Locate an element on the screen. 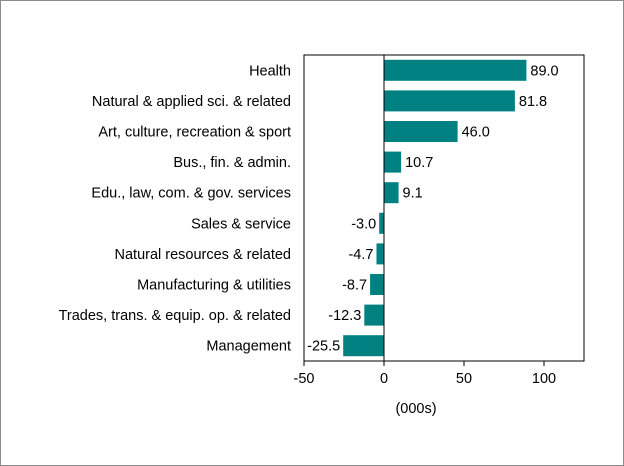 The width and height of the screenshot is (624, 466). data-label: 81.8 is located at coordinates (533, 102).